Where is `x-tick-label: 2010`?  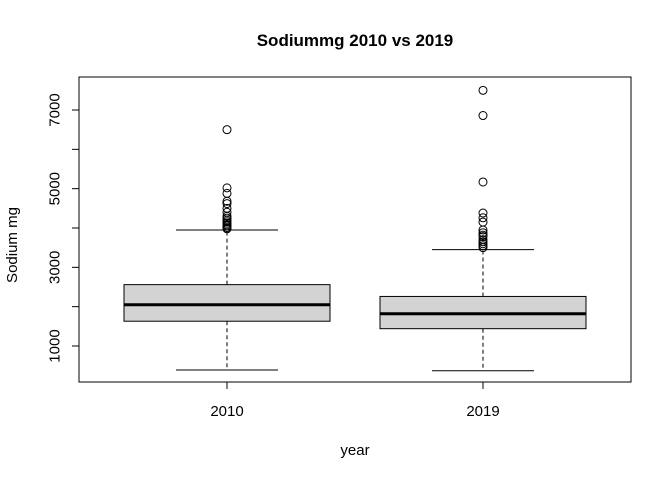 x-tick-label: 2010 is located at coordinates (226, 411).